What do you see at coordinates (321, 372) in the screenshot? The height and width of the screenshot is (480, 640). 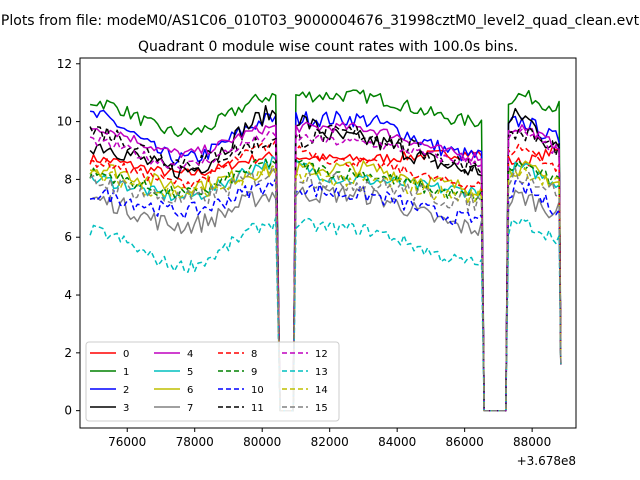 I see `legend-label: 13` at bounding box center [321, 372].